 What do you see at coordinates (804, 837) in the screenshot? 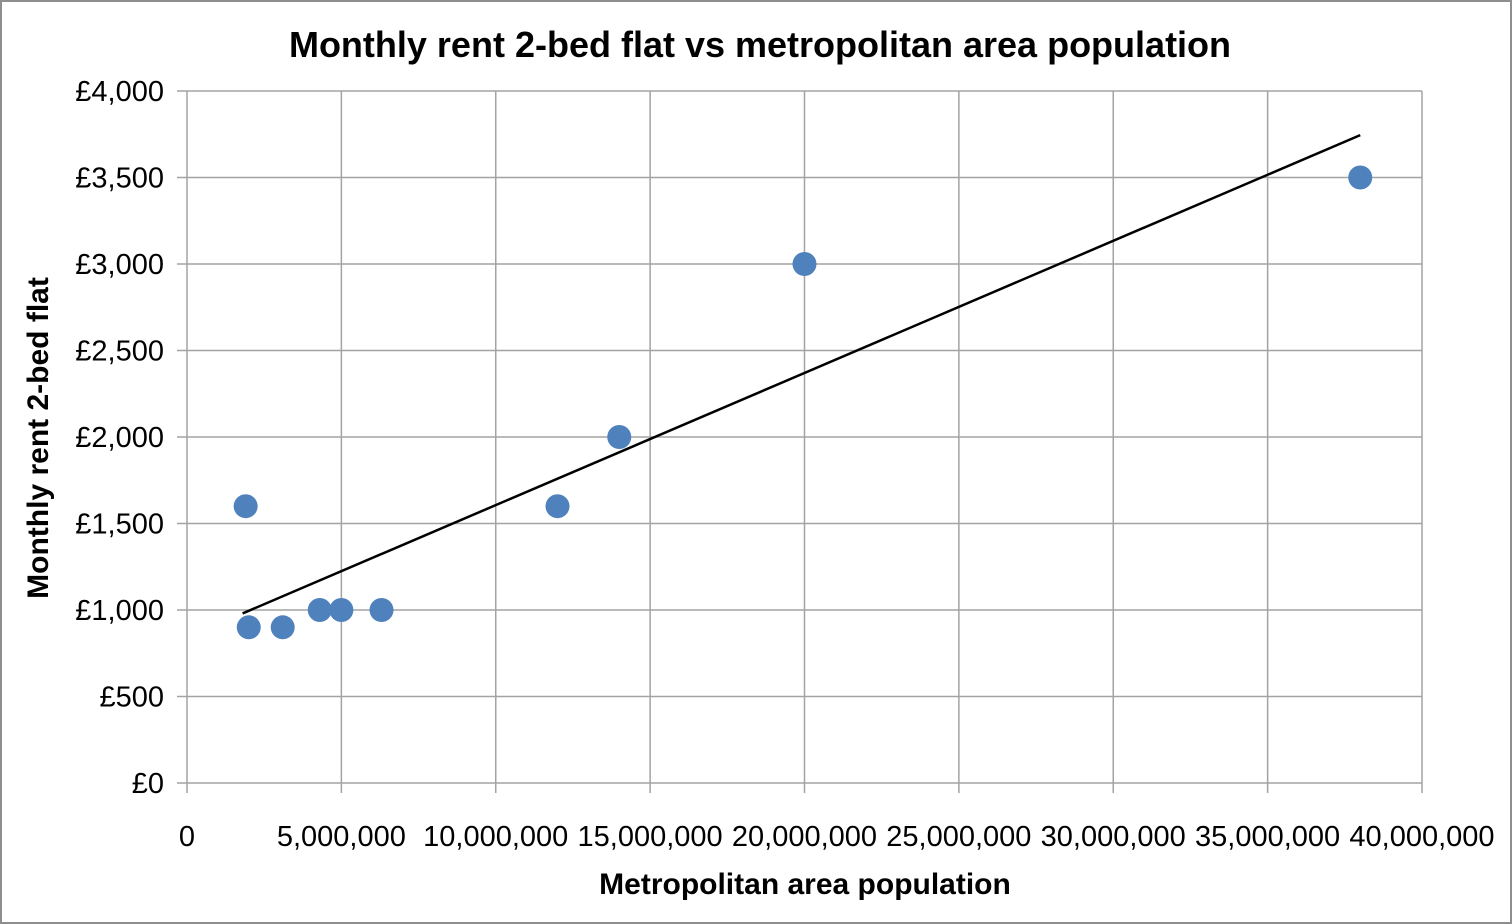
I see `x-tick-label: 20,000,000` at bounding box center [804, 837].